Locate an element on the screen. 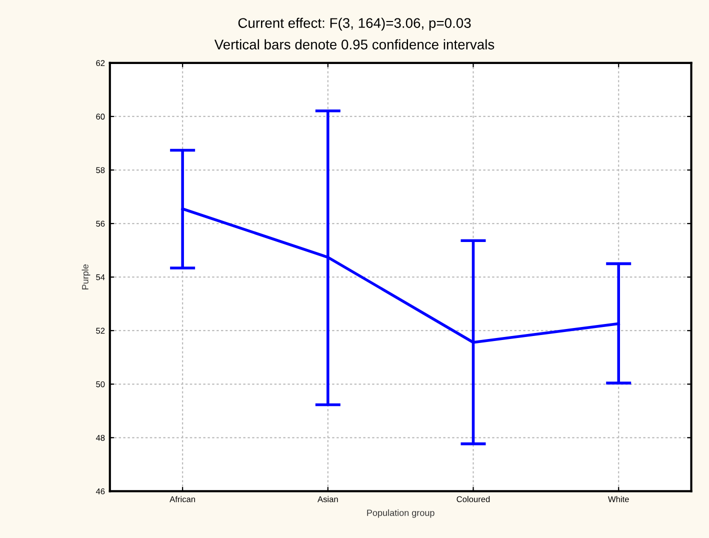 Image resolution: width=709 pixels, height=538 pixels. x-axis-title: Population group is located at coordinates (400, 513).